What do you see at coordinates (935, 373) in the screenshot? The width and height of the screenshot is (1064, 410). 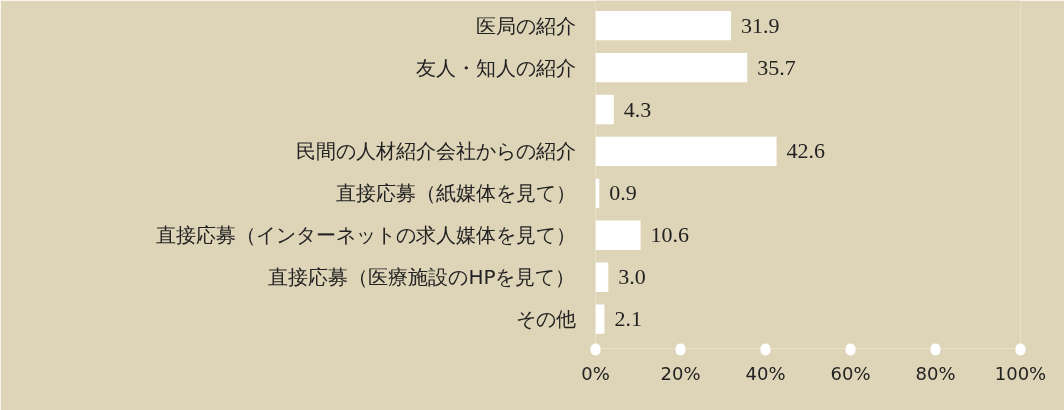 I see `x-tick-label: 80%` at bounding box center [935, 373].